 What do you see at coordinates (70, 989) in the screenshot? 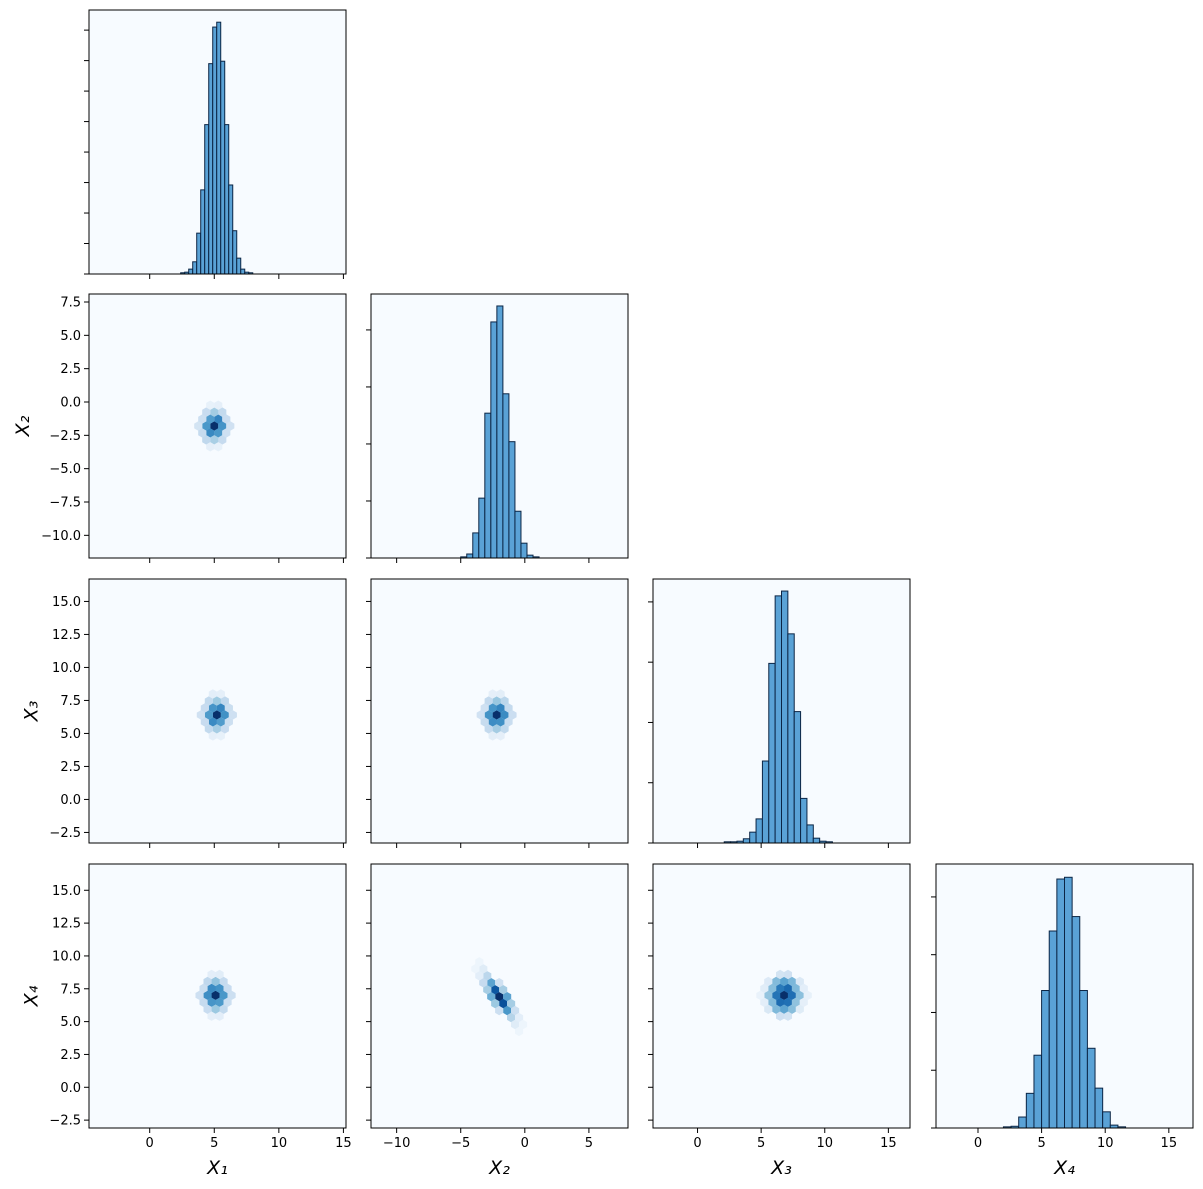
I see `y-tick-label: 7.5` at bounding box center [70, 989].